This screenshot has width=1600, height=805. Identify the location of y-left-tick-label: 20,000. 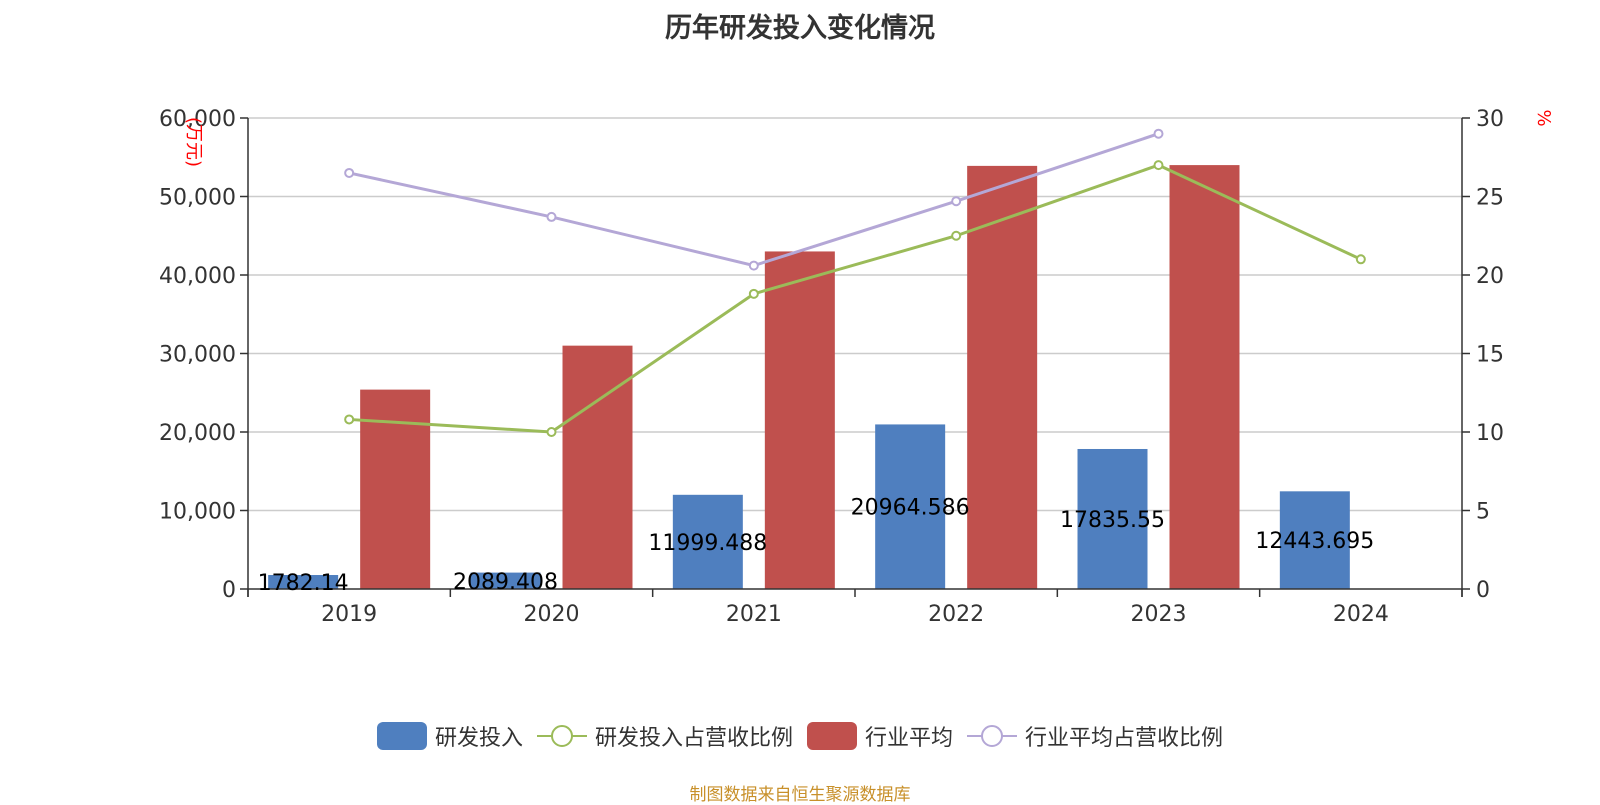
(197, 433).